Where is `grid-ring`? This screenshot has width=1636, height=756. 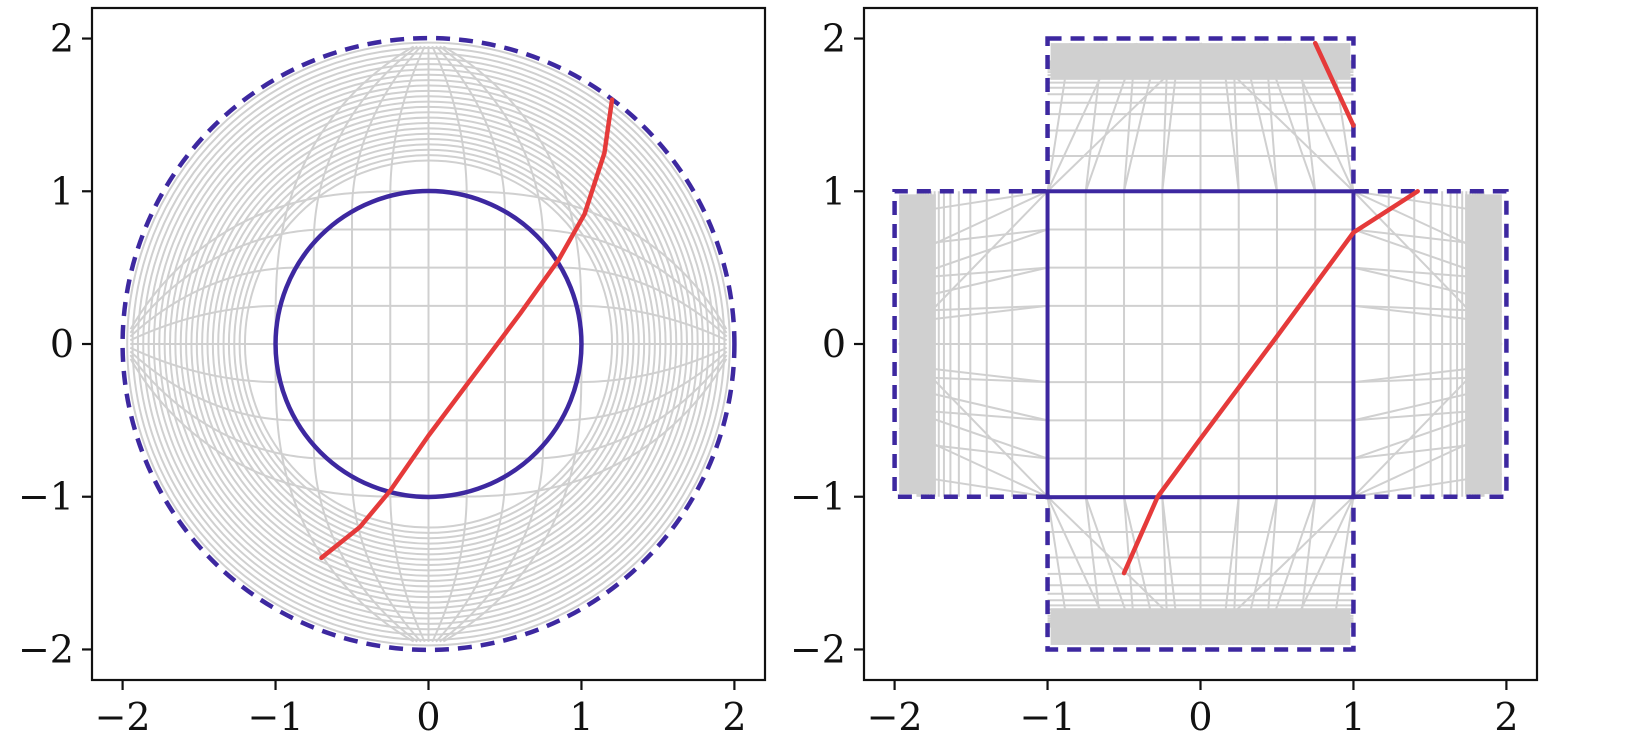
grid-ring is located at coordinates (428, 344).